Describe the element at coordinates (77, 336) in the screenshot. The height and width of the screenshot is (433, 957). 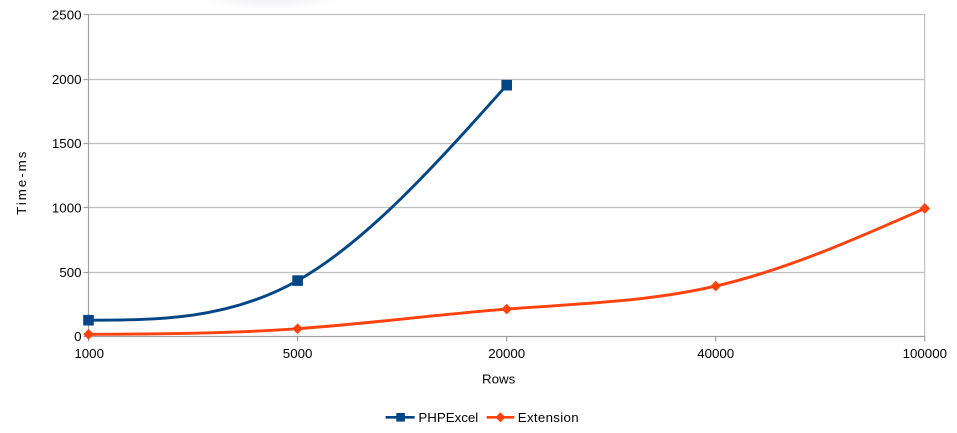
I see `svg-text: 0` at that location.